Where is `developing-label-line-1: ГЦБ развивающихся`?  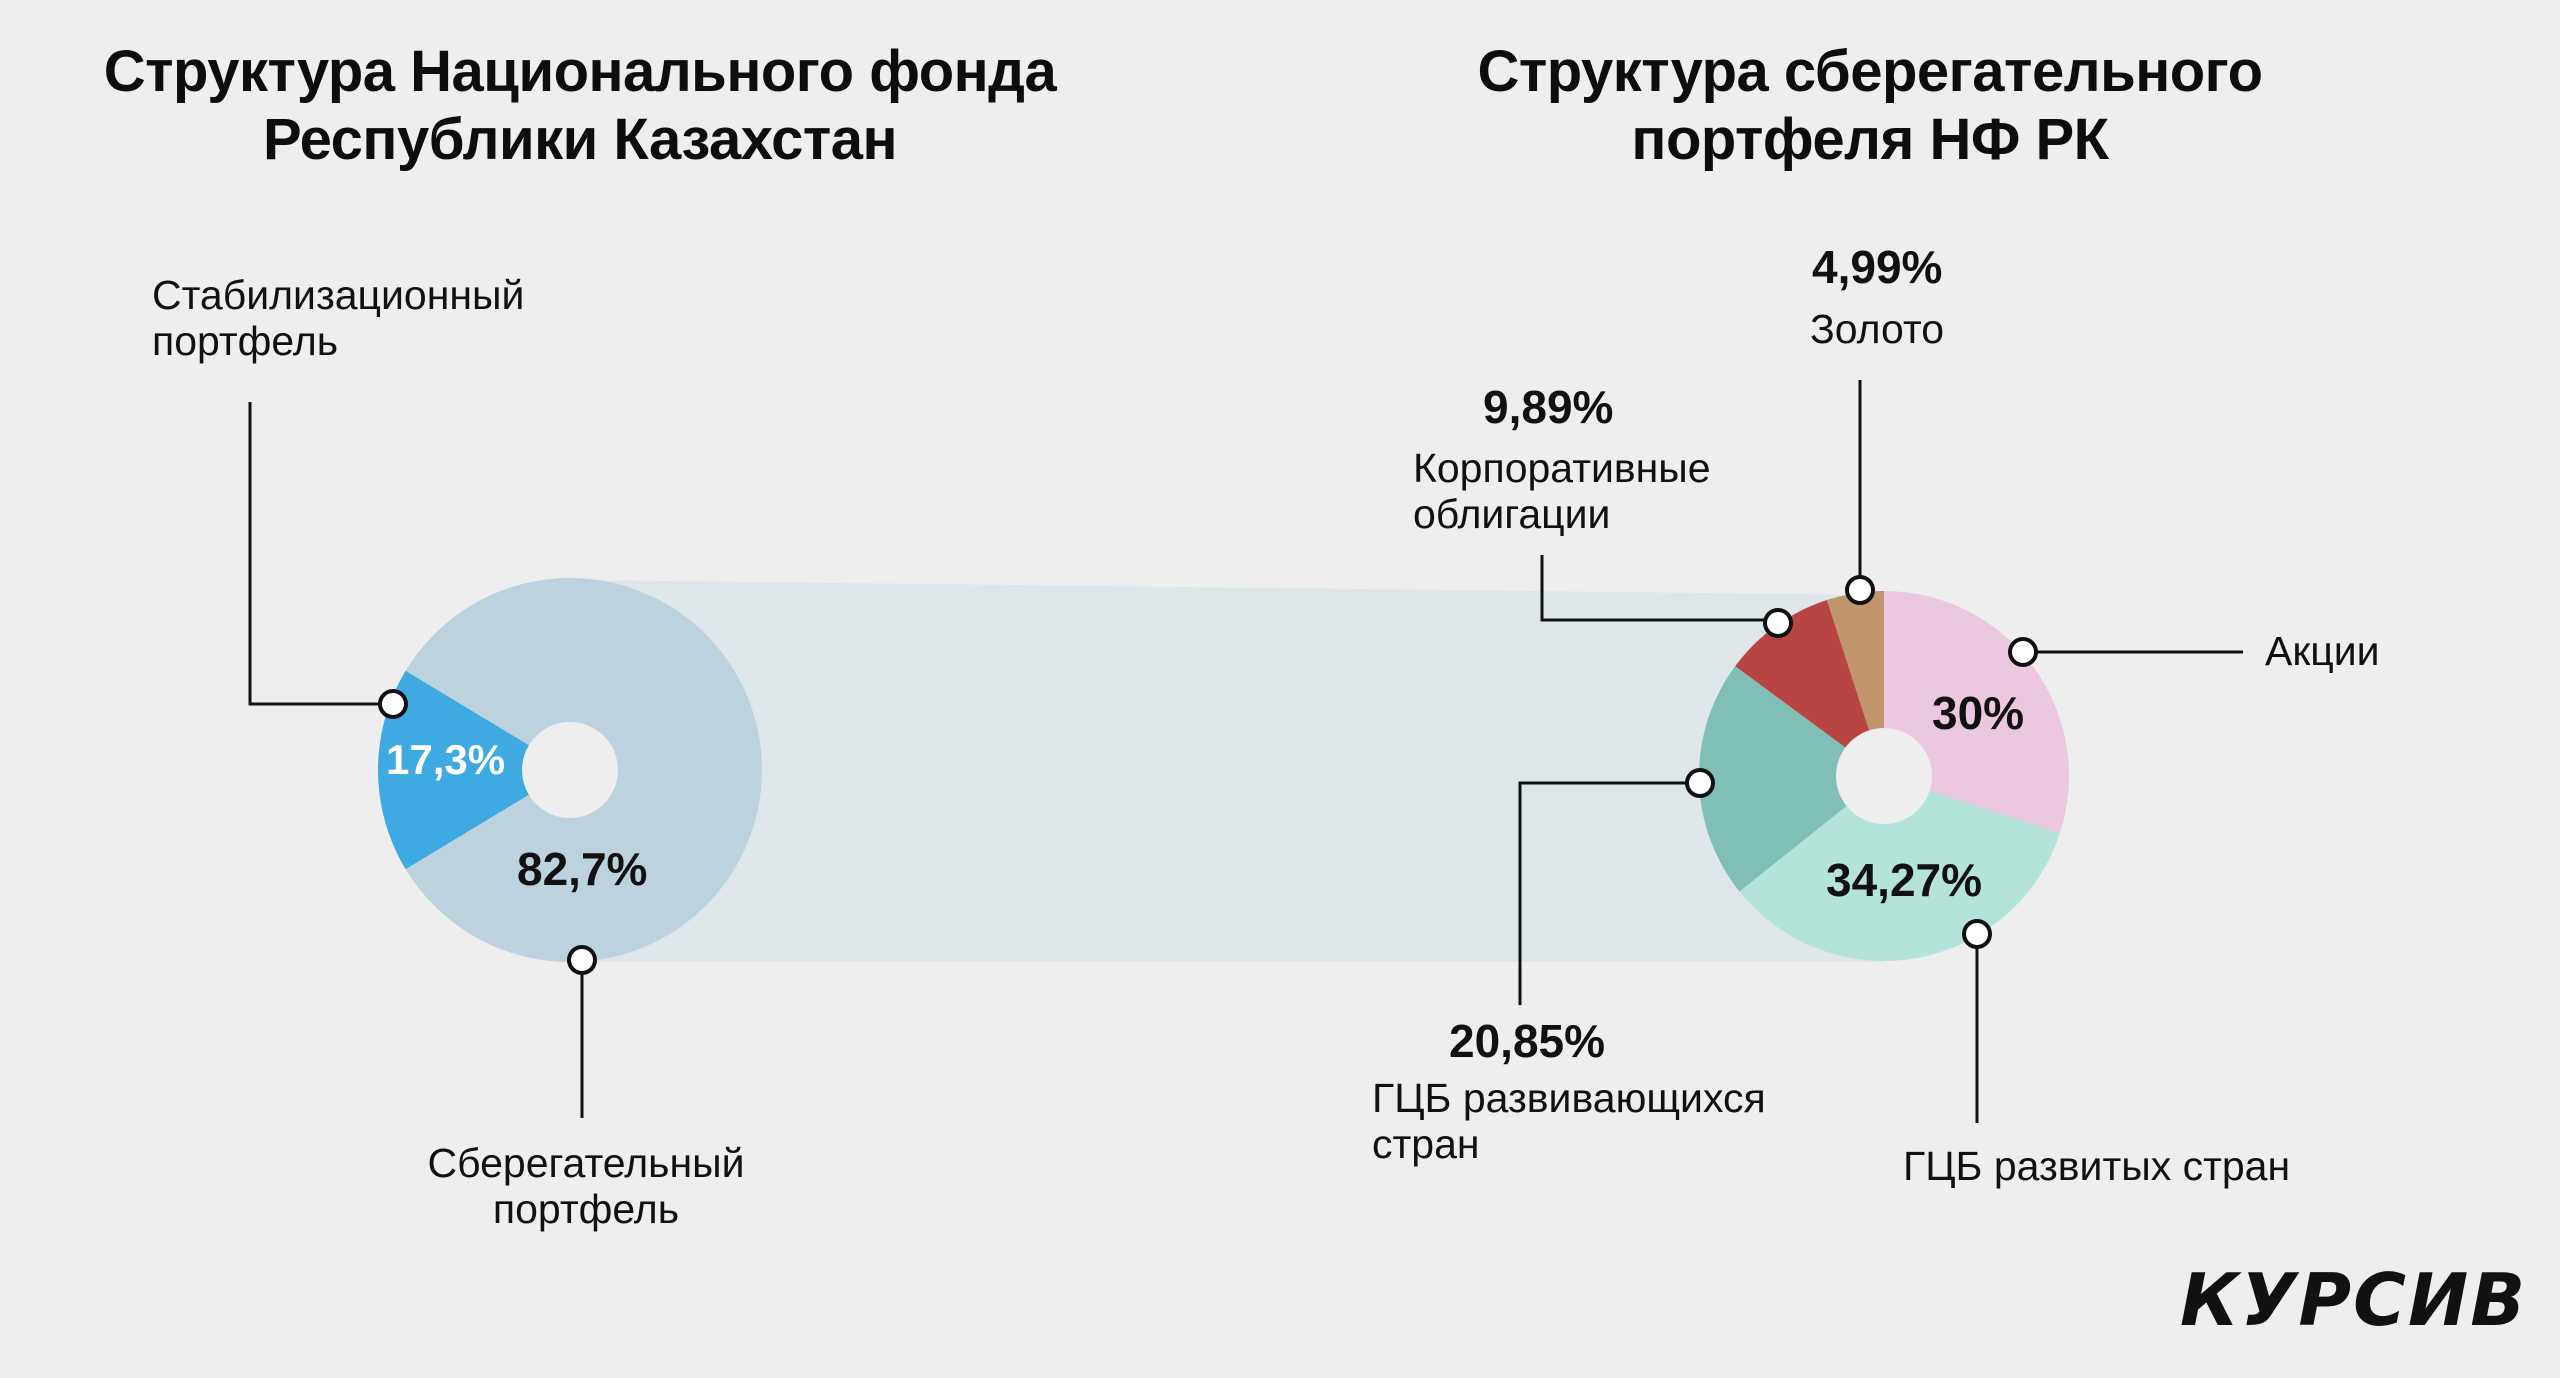 developing-label-line-1: ГЦБ развивающихся is located at coordinates (1569, 1098).